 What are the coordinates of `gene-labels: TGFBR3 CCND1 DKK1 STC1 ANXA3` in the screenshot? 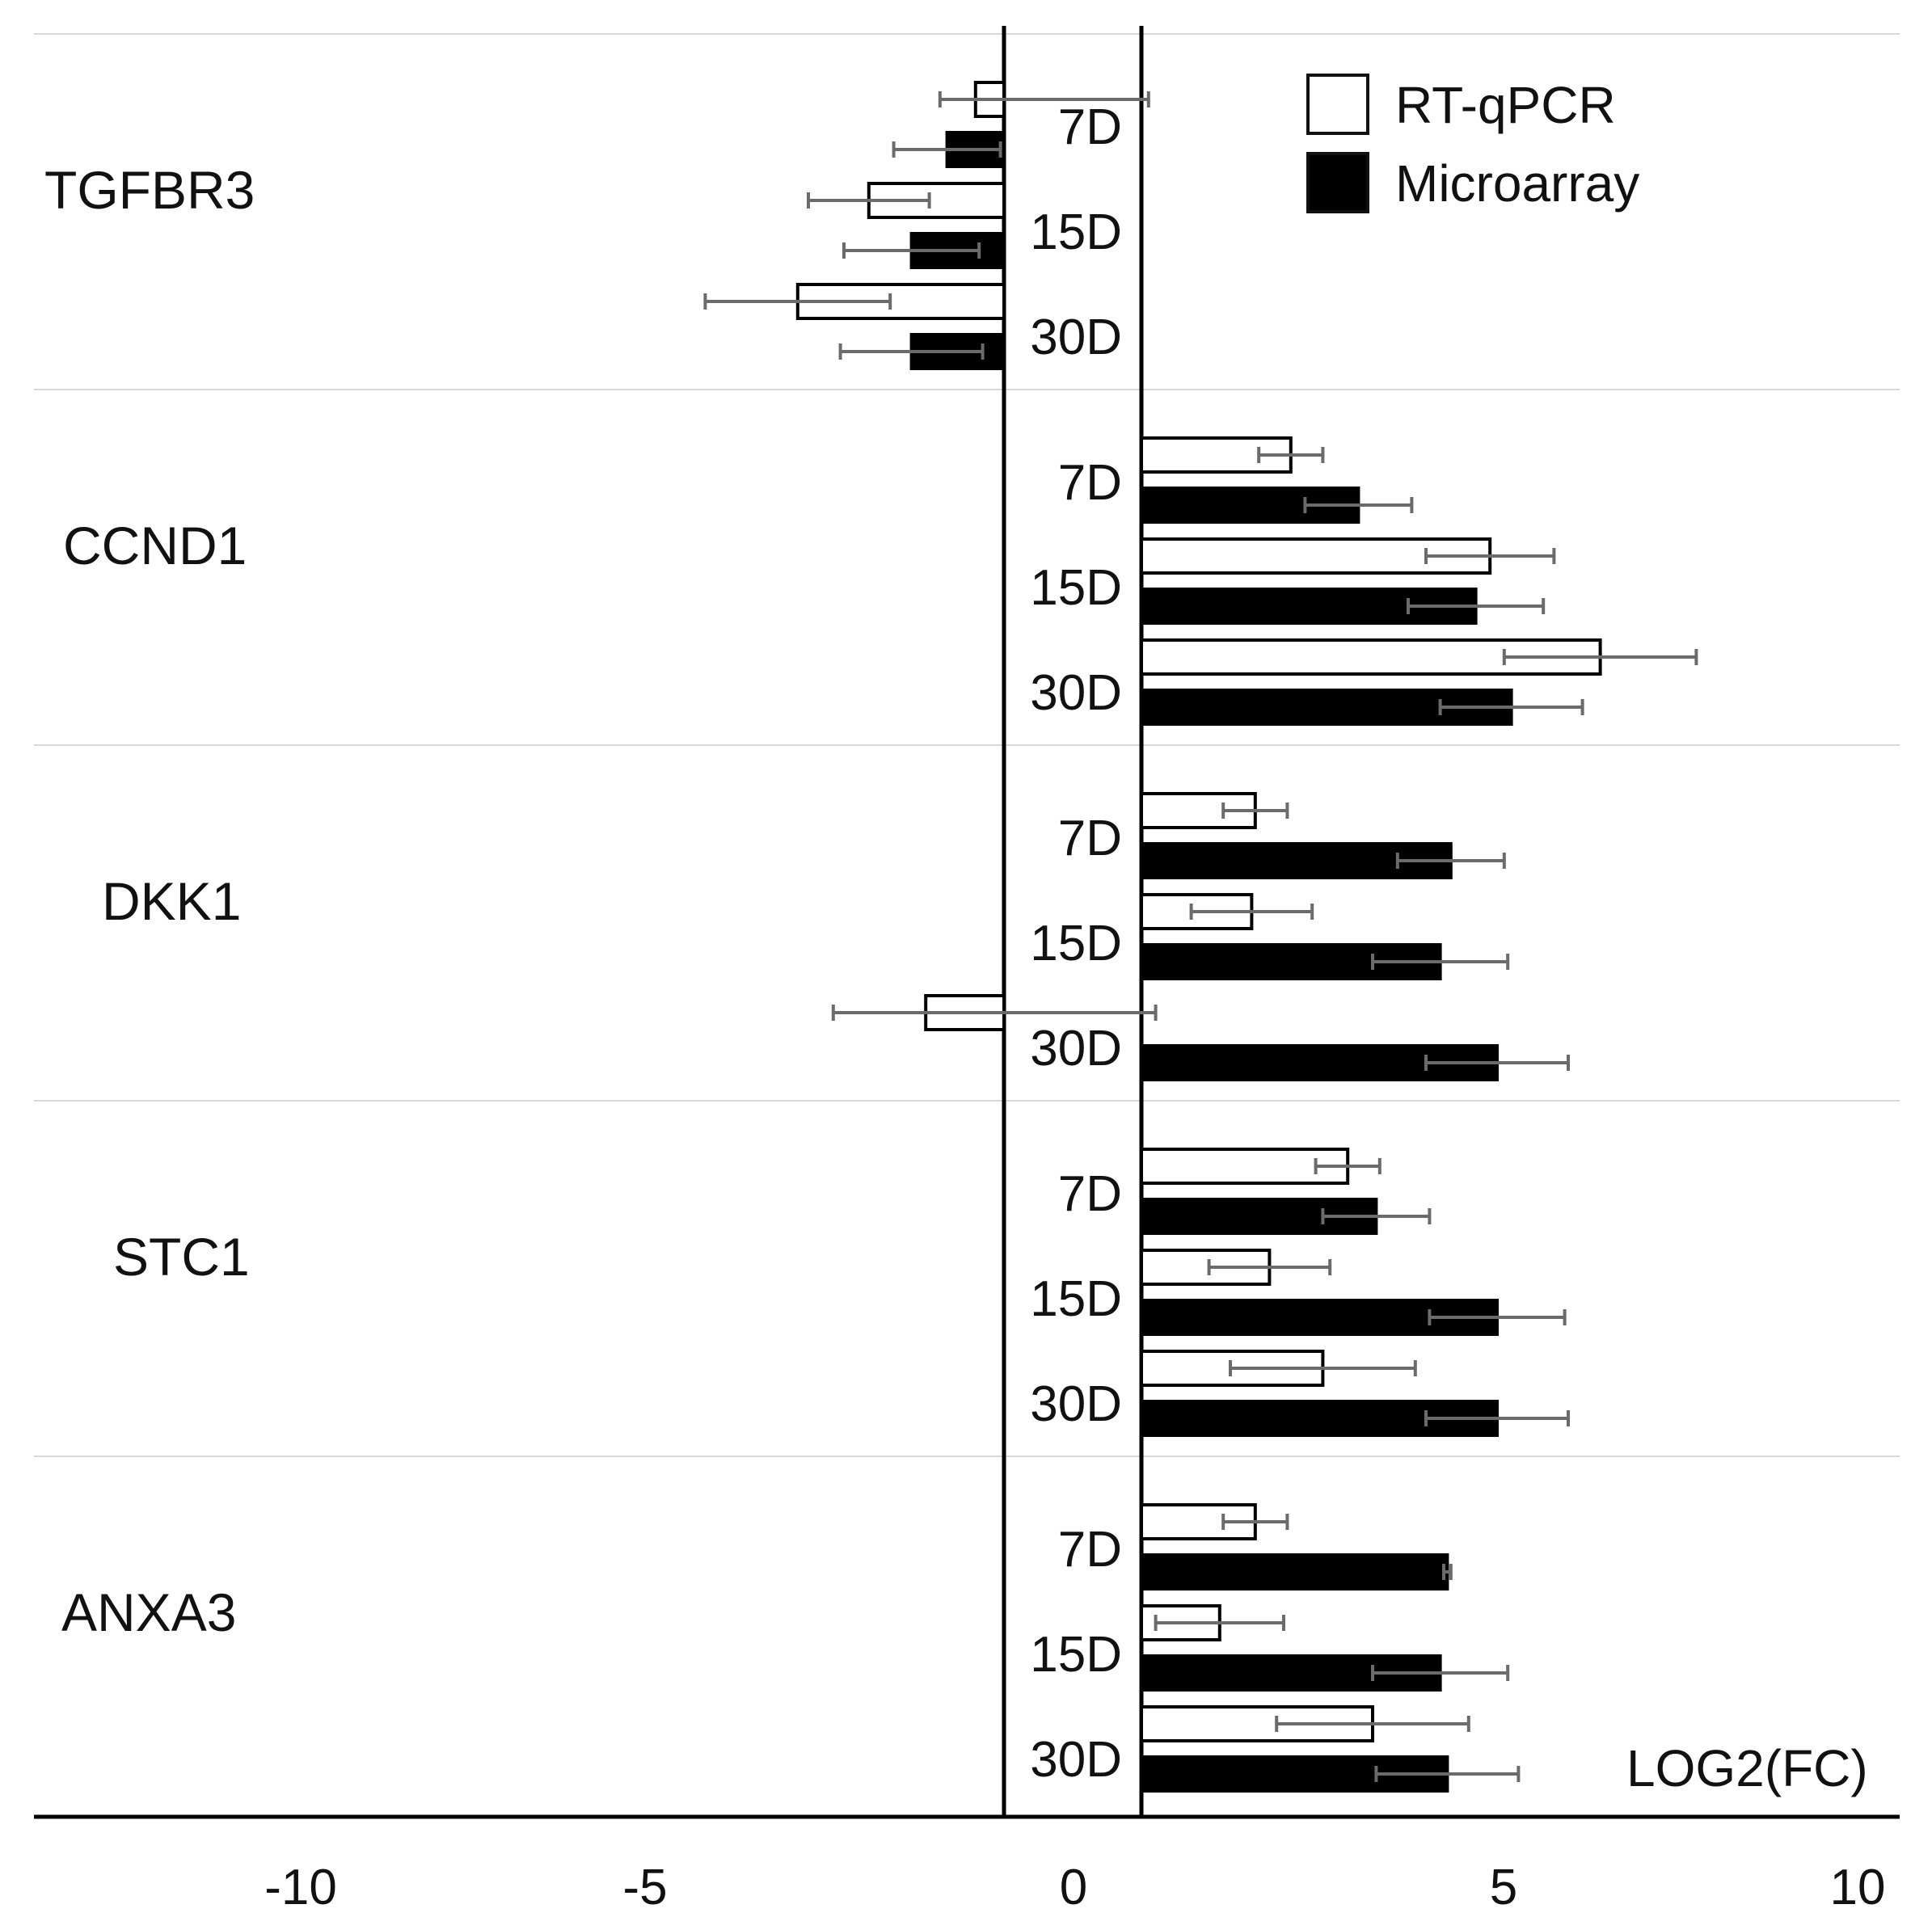 It's located at (149, 901).